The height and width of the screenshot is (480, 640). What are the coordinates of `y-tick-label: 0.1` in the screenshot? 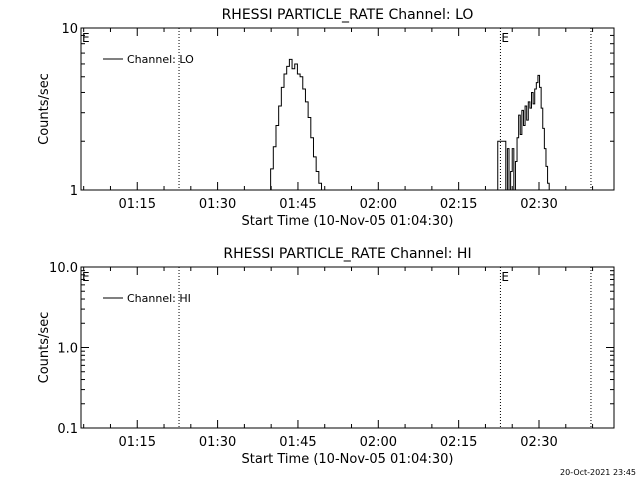 It's located at (67, 429).